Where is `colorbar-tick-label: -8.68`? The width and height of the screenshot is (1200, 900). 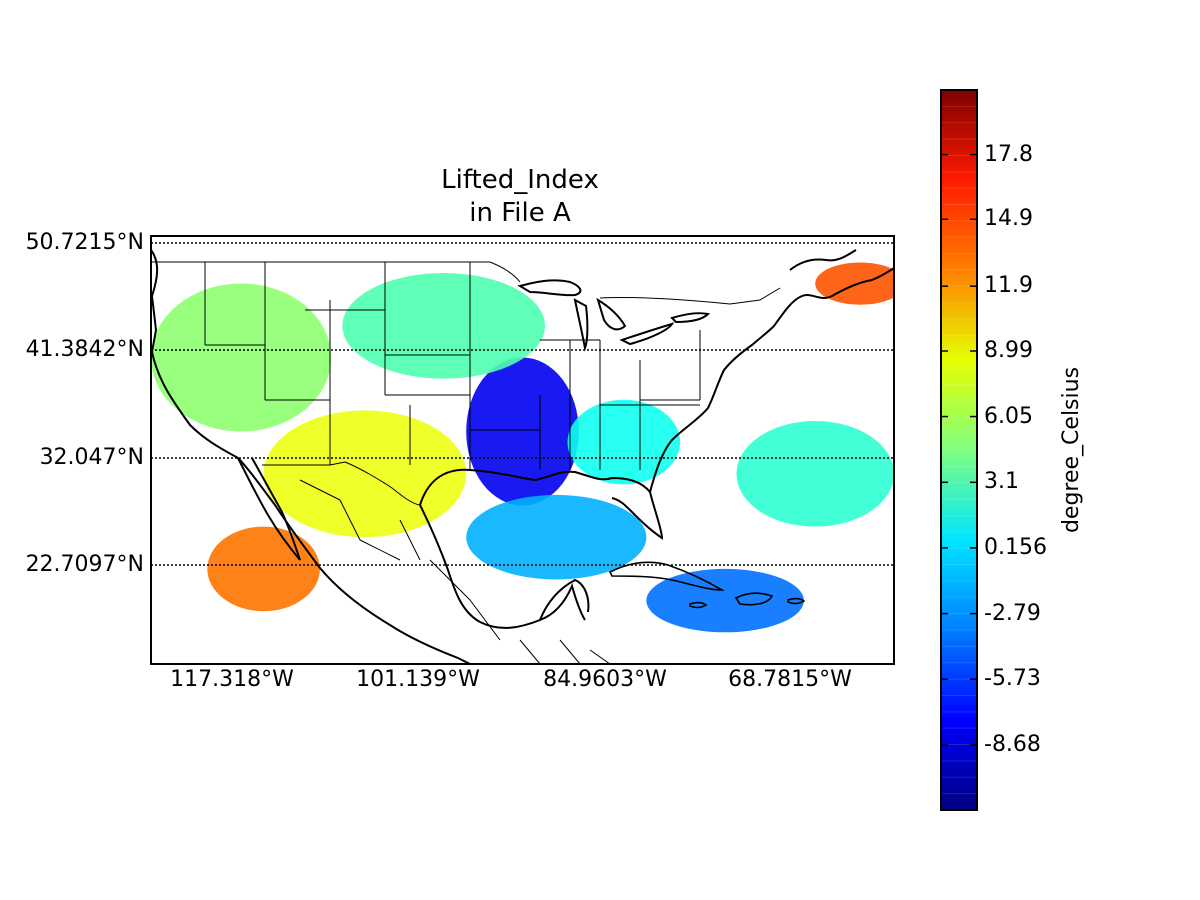
colorbar-tick-label: -8.68 is located at coordinates (1012, 744).